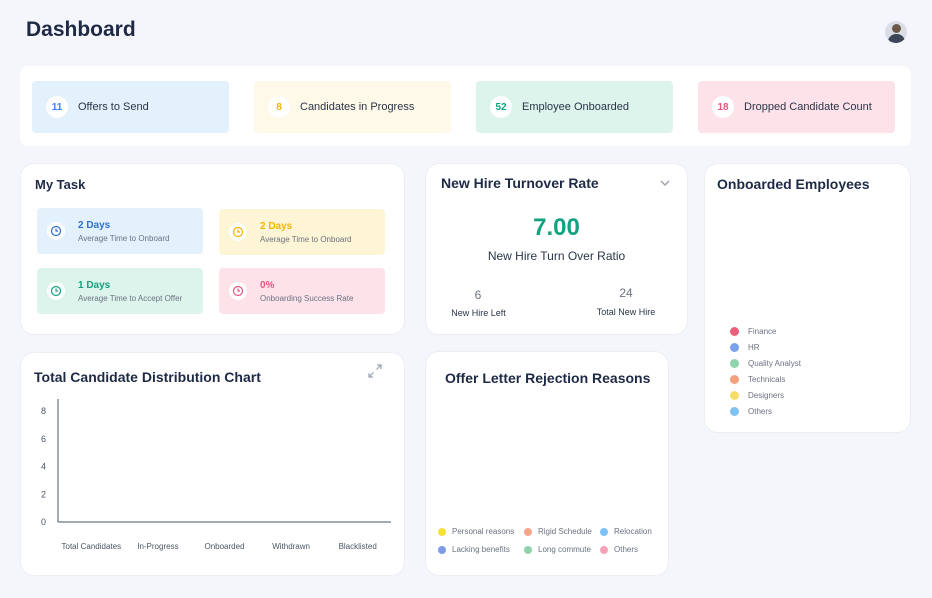  What do you see at coordinates (626, 312) in the screenshot?
I see `total-new-hire-label: Total New Hire` at bounding box center [626, 312].